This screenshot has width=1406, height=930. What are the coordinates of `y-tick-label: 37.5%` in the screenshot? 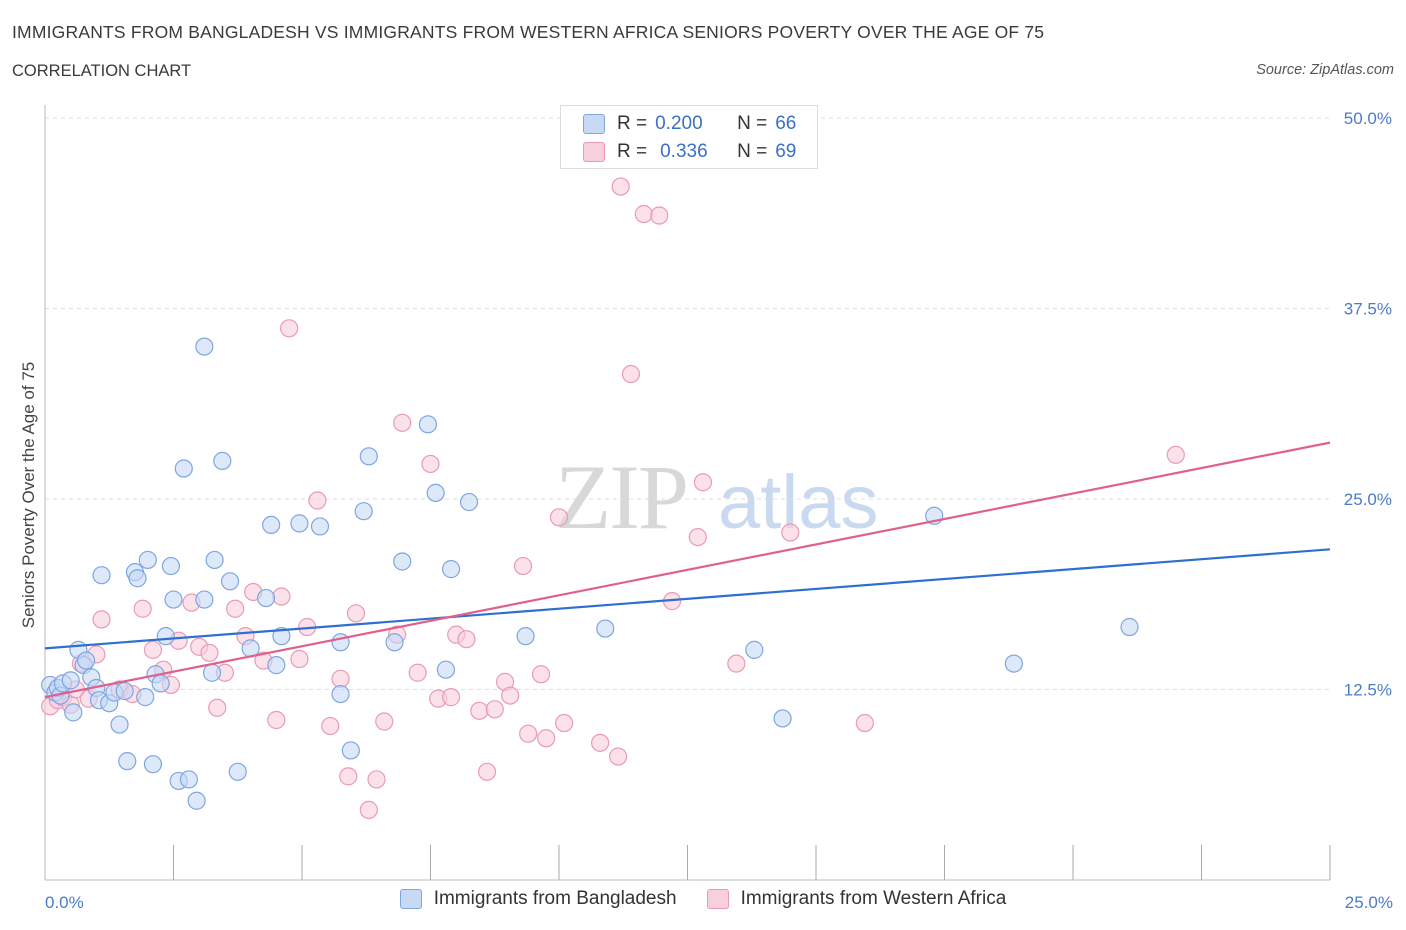 It's located at (1368, 309).